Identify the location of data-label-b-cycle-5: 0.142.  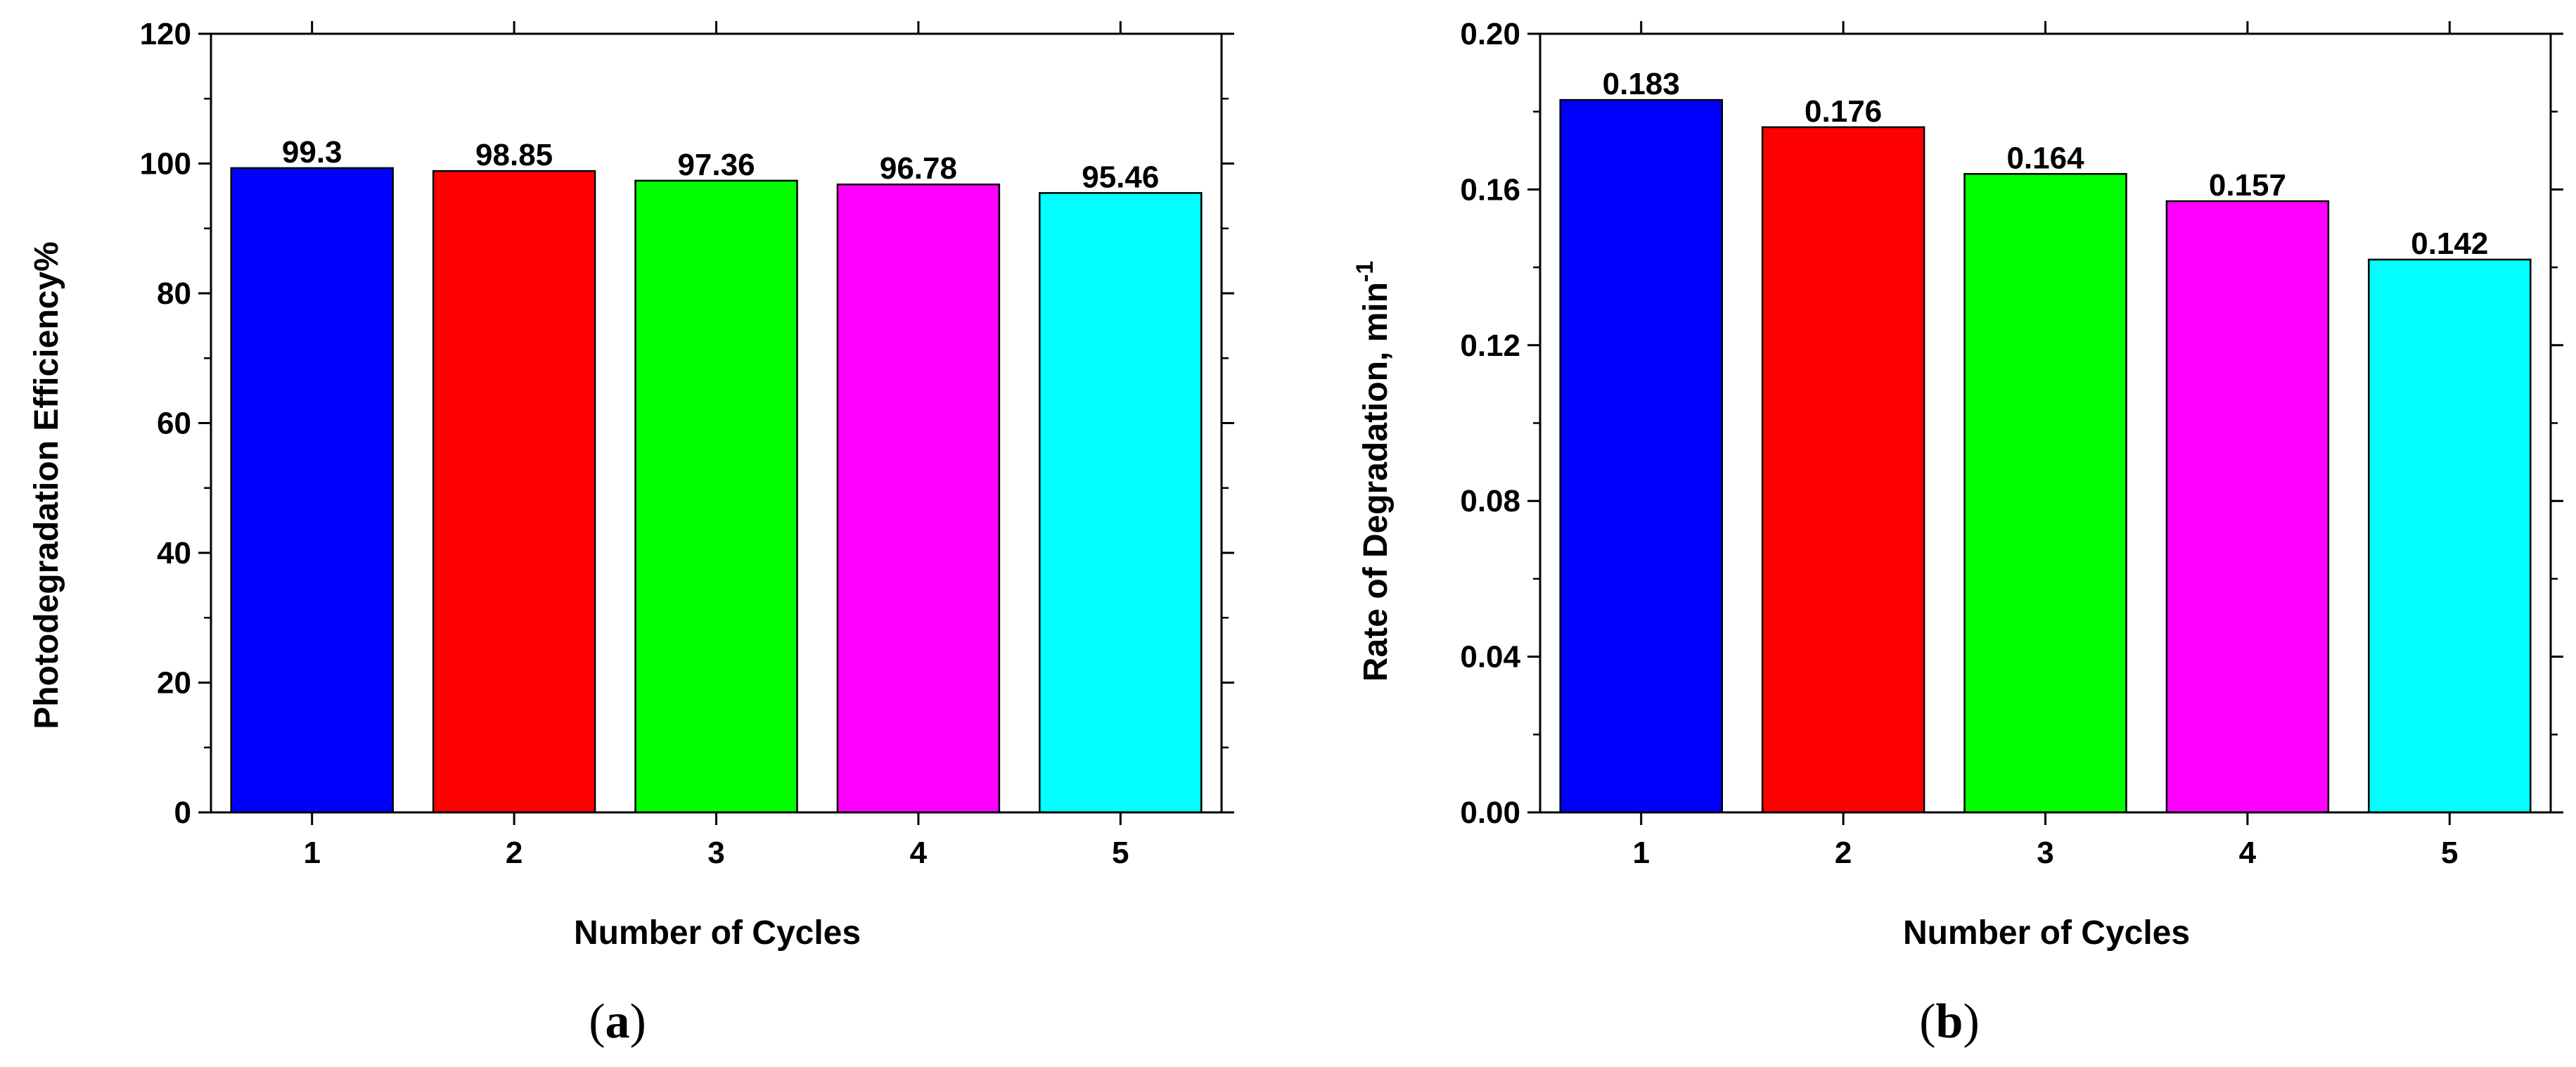
(2449, 243).